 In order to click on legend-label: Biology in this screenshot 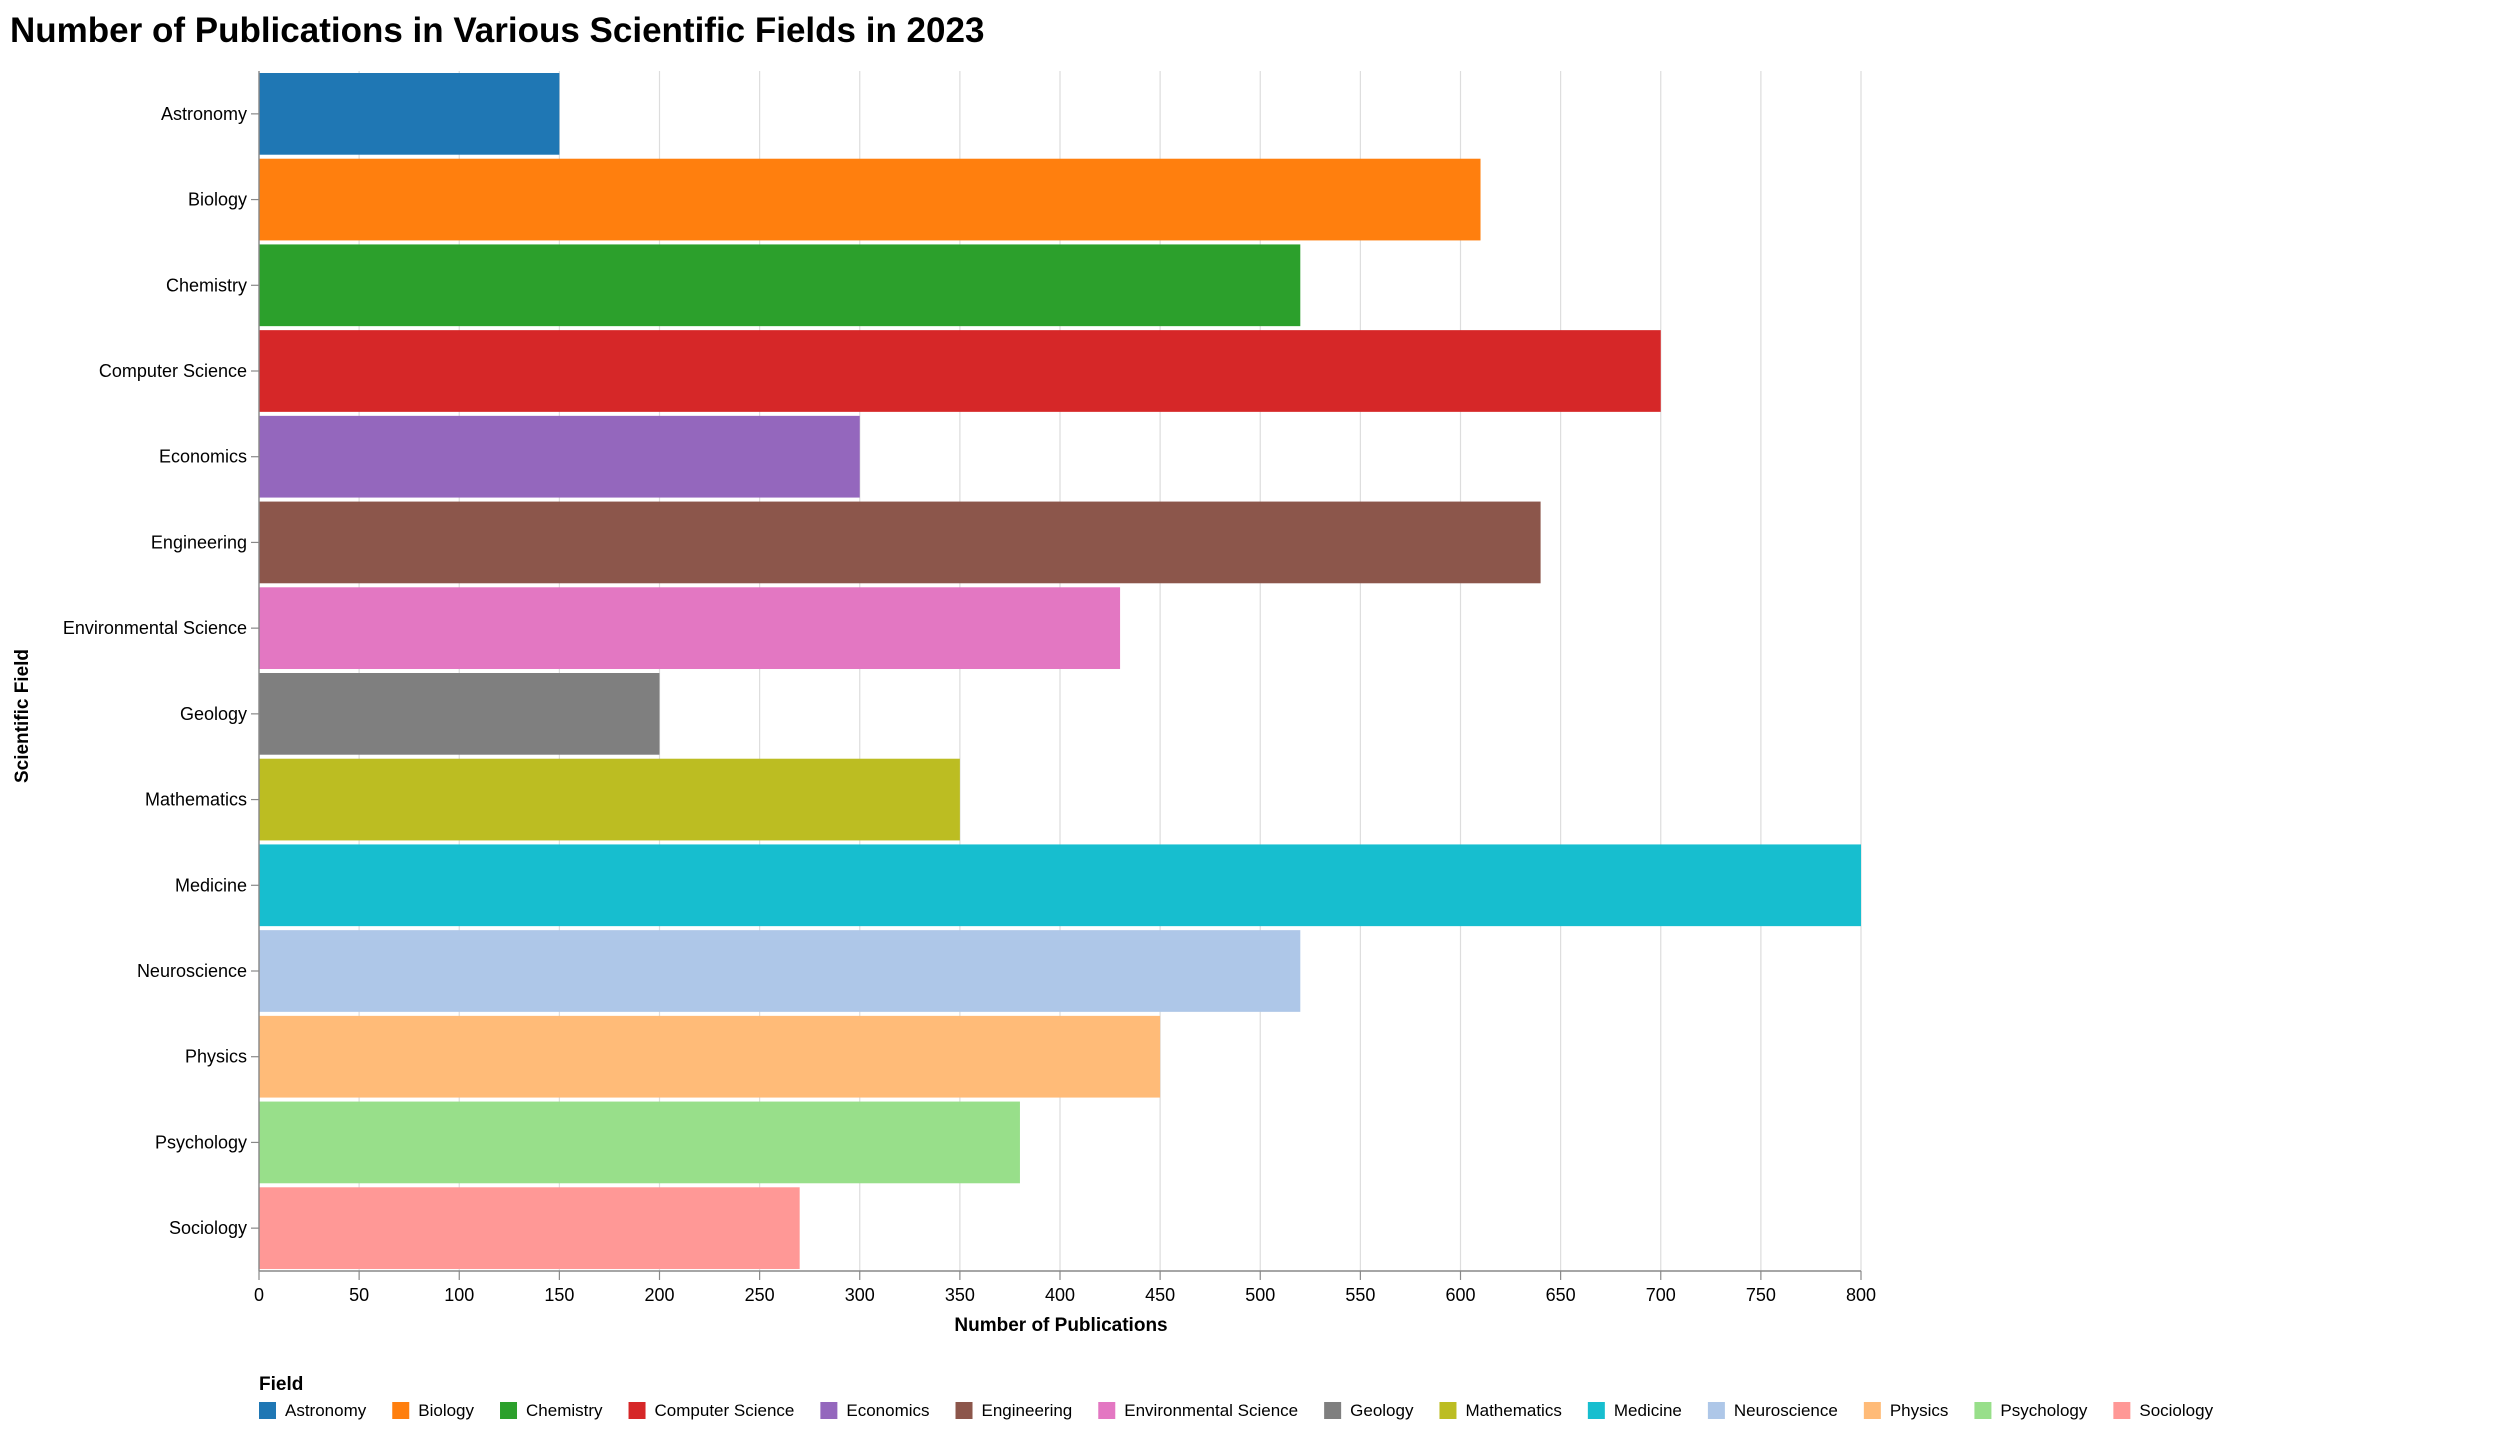, I will do `click(446, 1410)`.